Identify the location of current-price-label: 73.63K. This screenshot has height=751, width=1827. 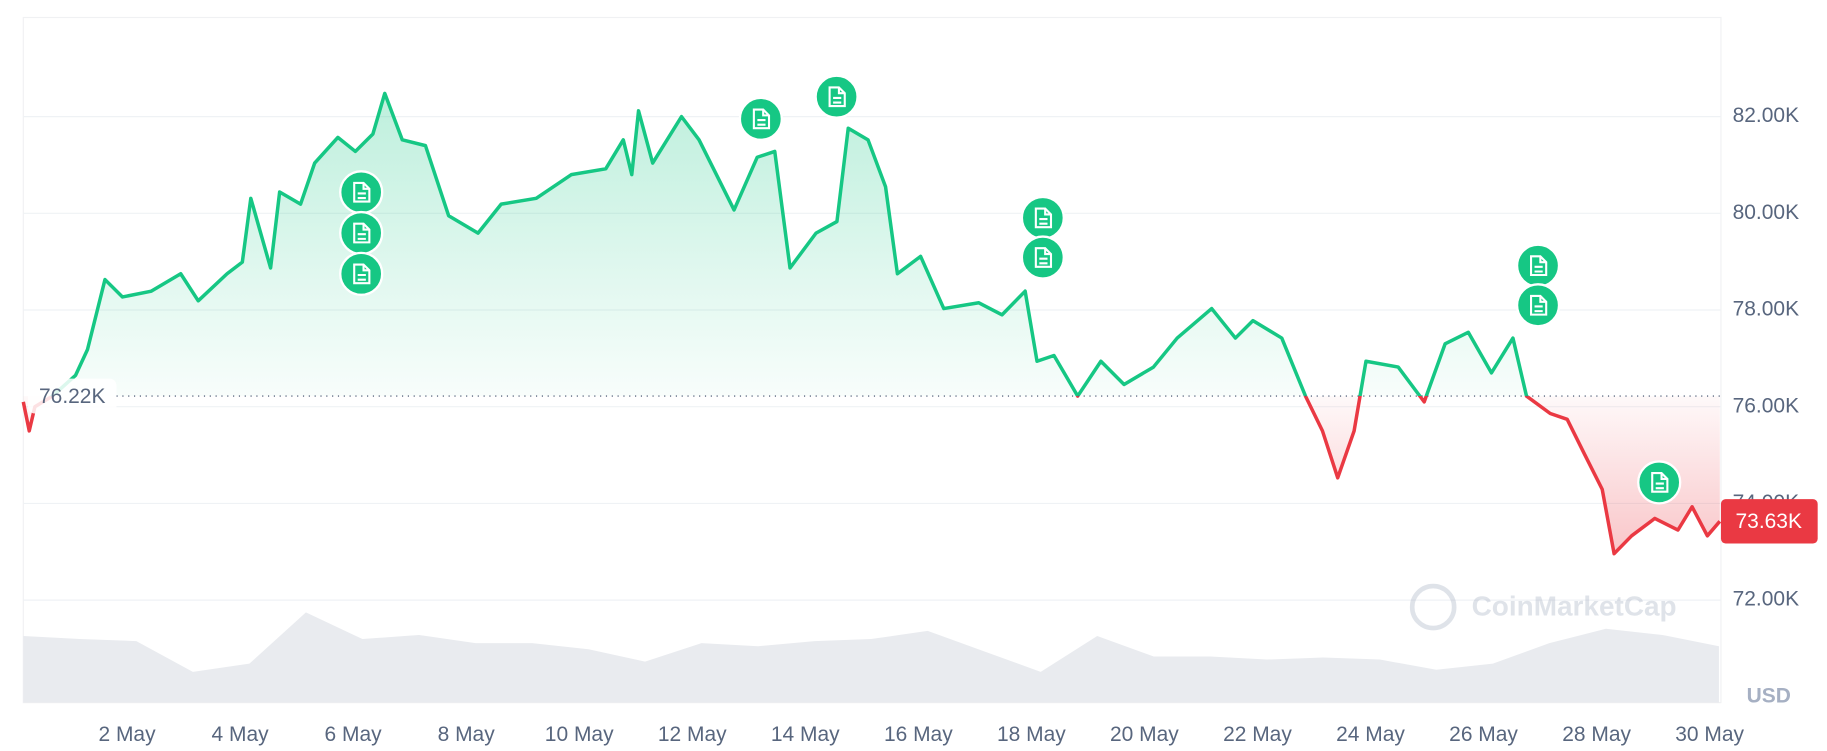
(1769, 521).